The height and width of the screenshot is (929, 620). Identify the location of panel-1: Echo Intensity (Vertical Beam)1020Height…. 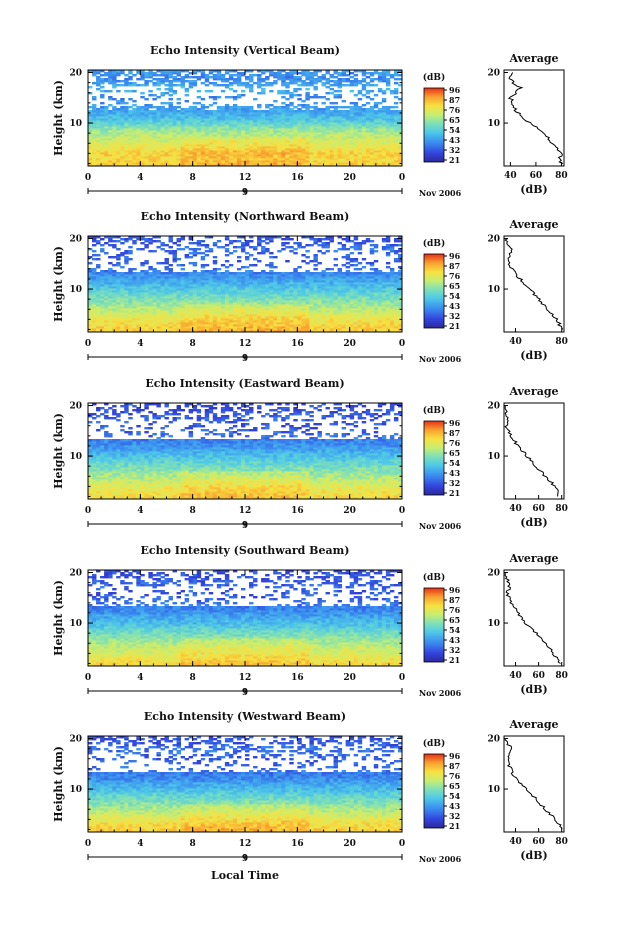
(310, 121).